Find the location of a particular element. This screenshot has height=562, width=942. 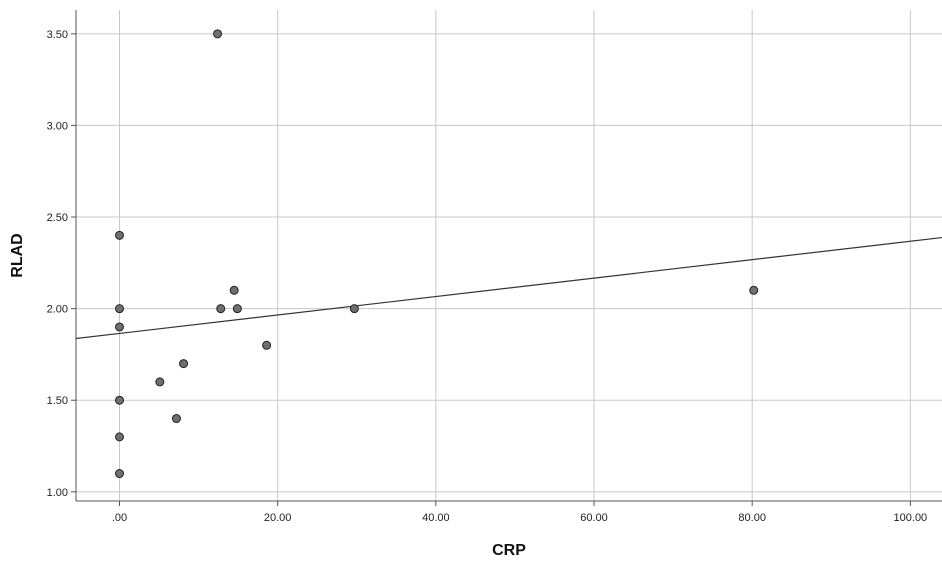

y-tick-label: 3.50 is located at coordinates (57, 35).